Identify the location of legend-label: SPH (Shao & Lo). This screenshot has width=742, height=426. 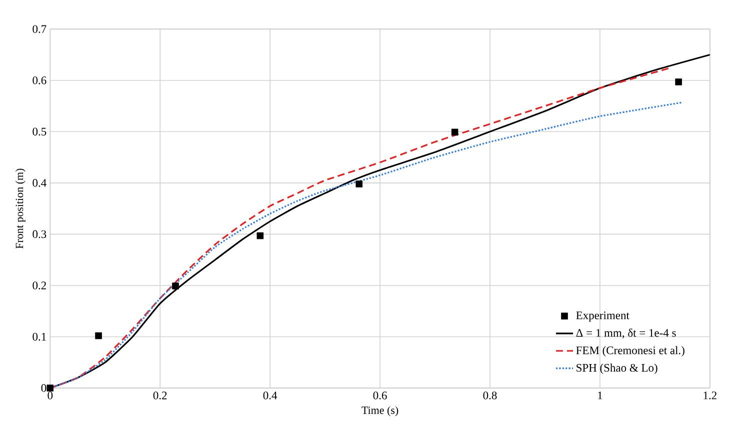
(617, 369).